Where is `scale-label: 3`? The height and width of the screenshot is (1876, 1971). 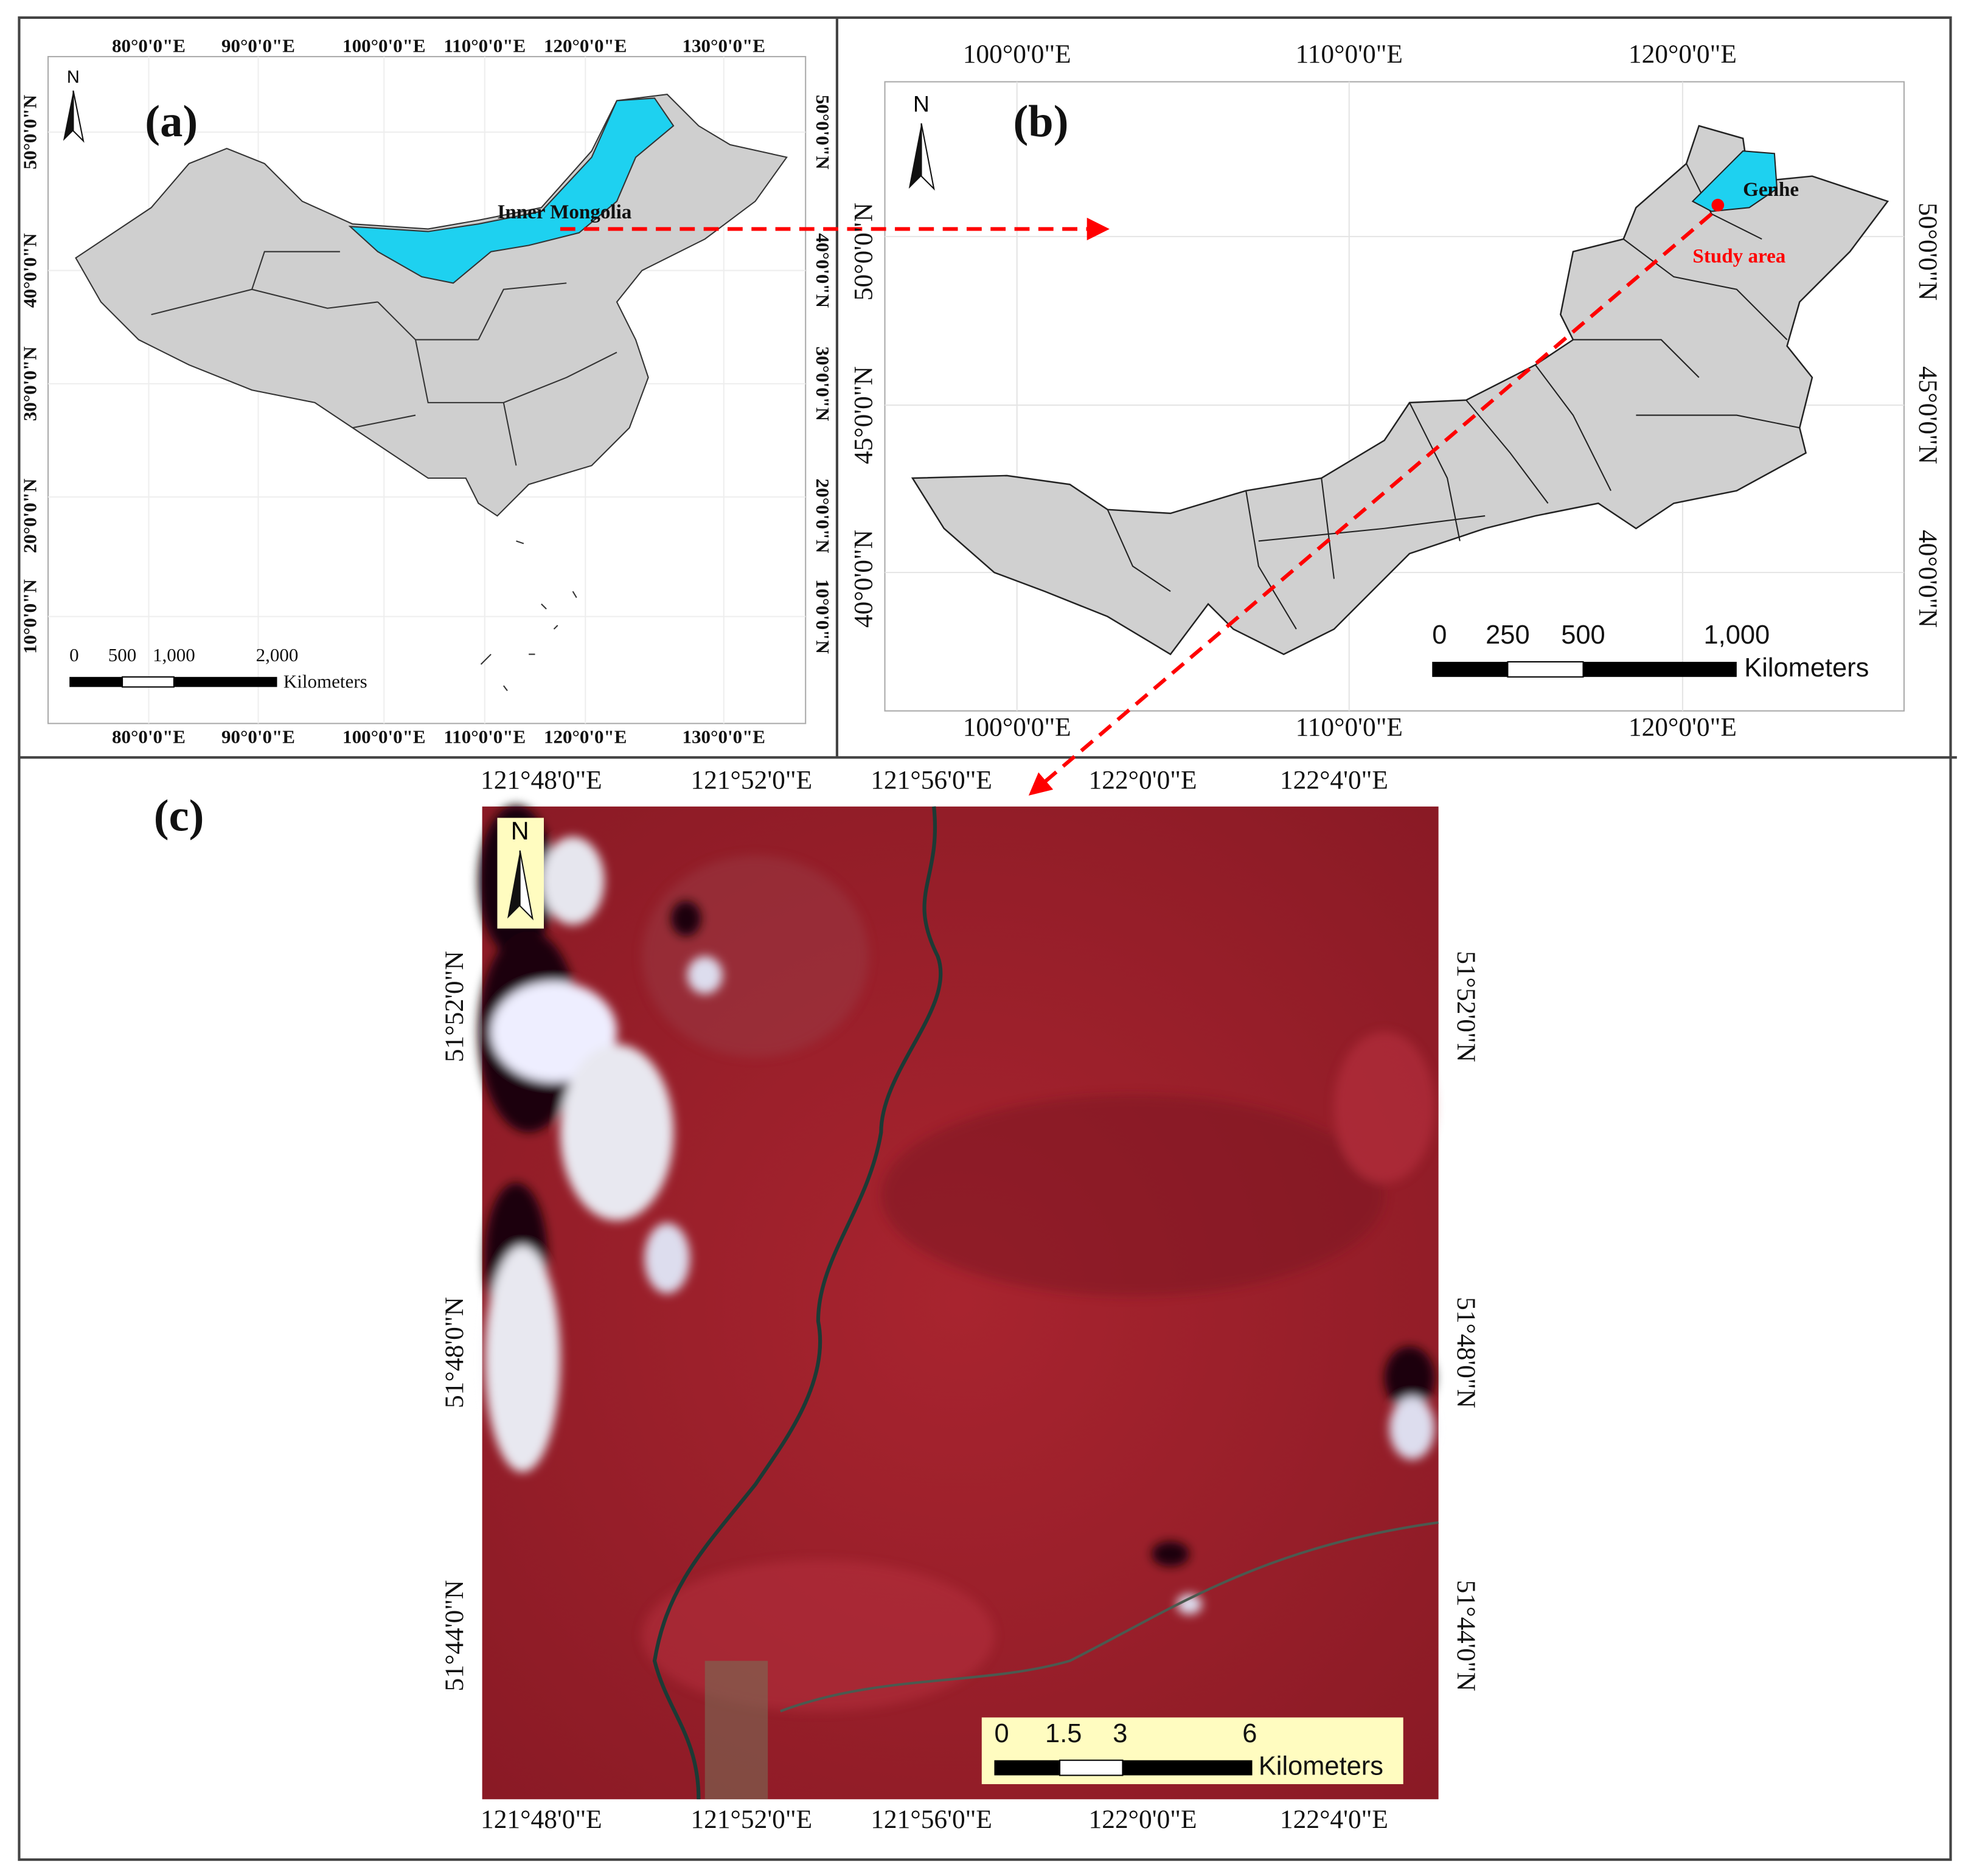 scale-label: 3 is located at coordinates (1120, 1733).